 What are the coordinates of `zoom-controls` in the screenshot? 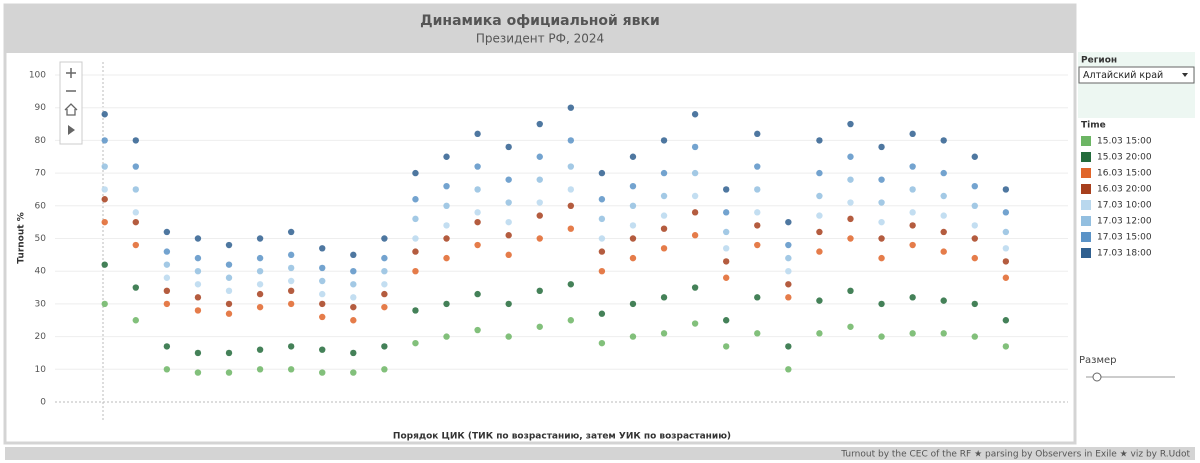 It's located at (71, 103).